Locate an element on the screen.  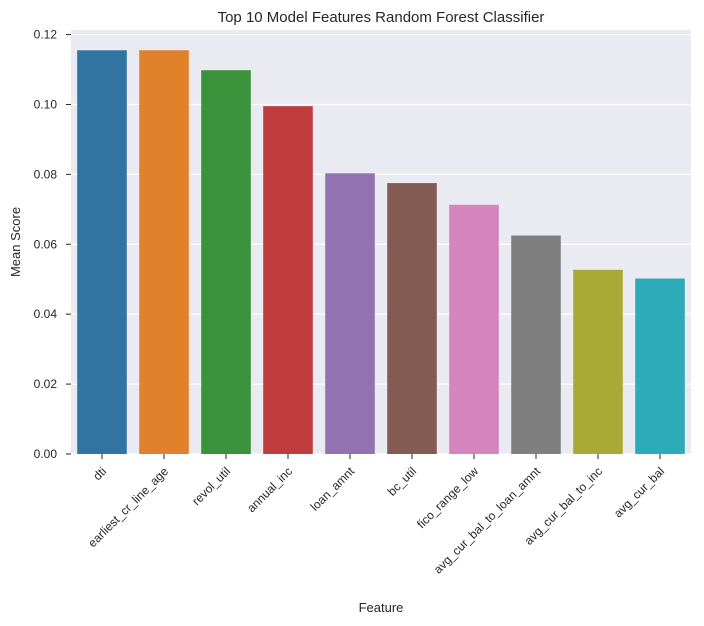
x-tick-label: bc_util is located at coordinates (402, 481).